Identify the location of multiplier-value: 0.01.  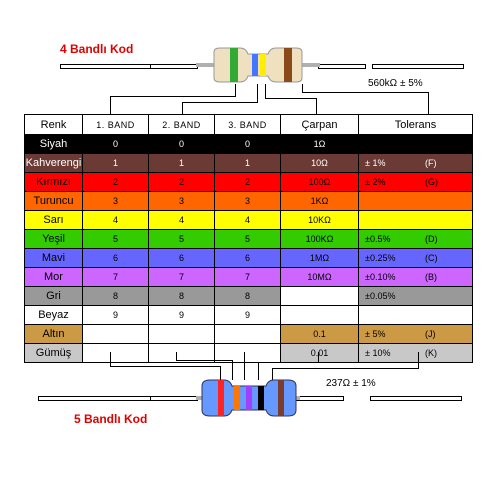
(319, 353).